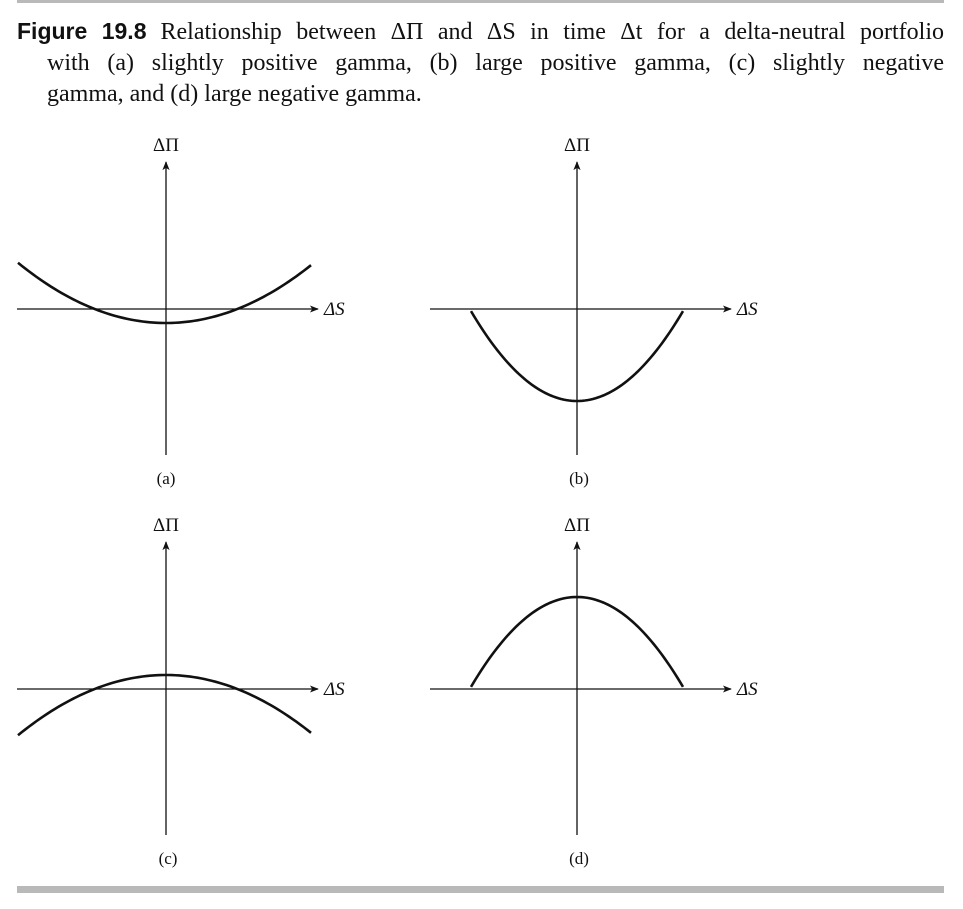  I want to click on panel-c-curve, so click(164, 705).